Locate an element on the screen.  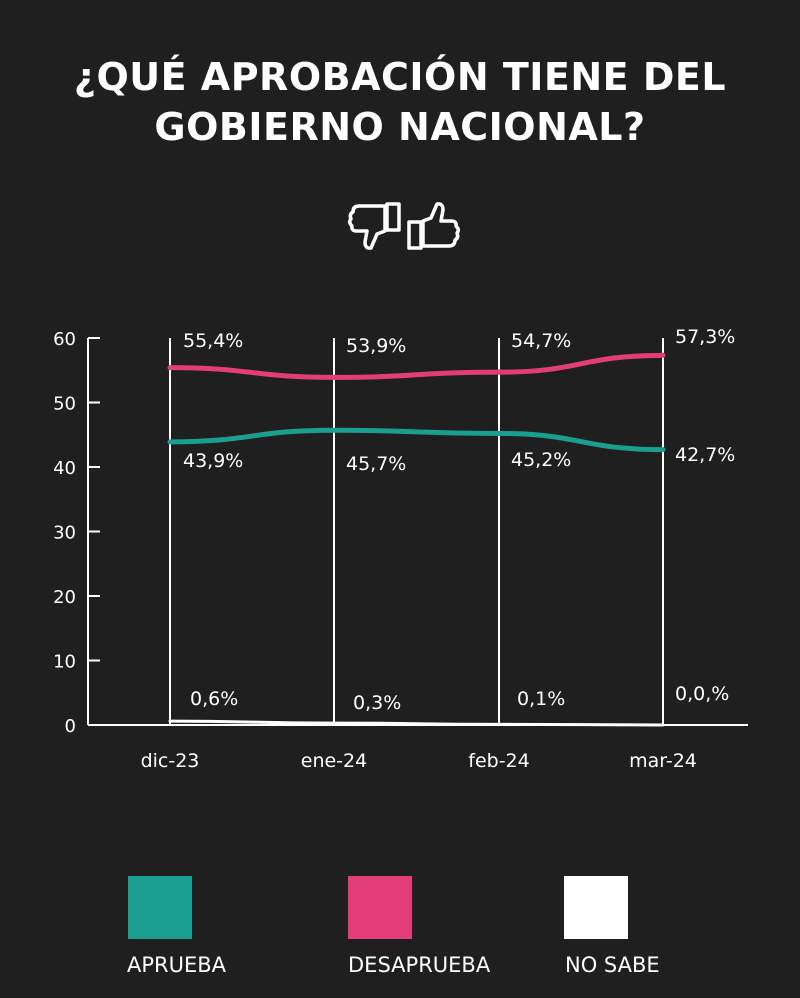
data-label-no_sabe: 0,6% is located at coordinates (214, 699).